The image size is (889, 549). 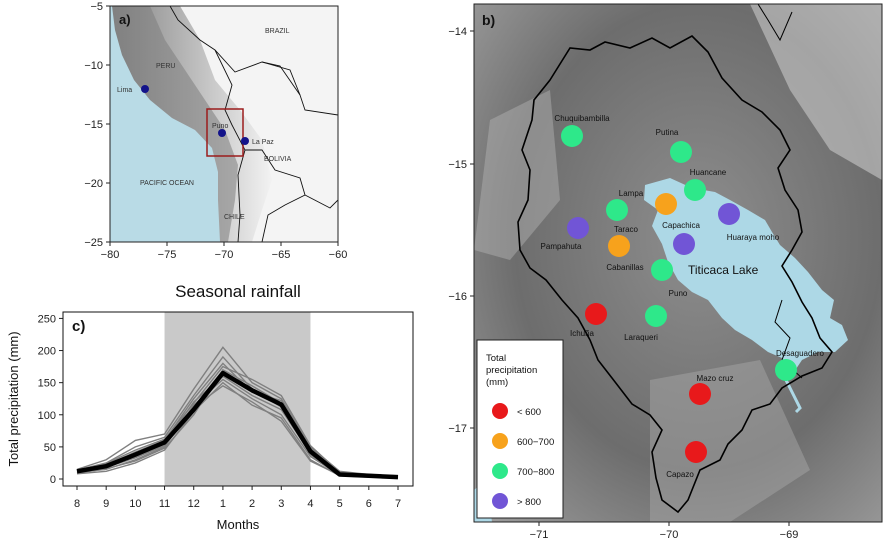 I want to click on station-marker-capachica, so click(x=666, y=204).